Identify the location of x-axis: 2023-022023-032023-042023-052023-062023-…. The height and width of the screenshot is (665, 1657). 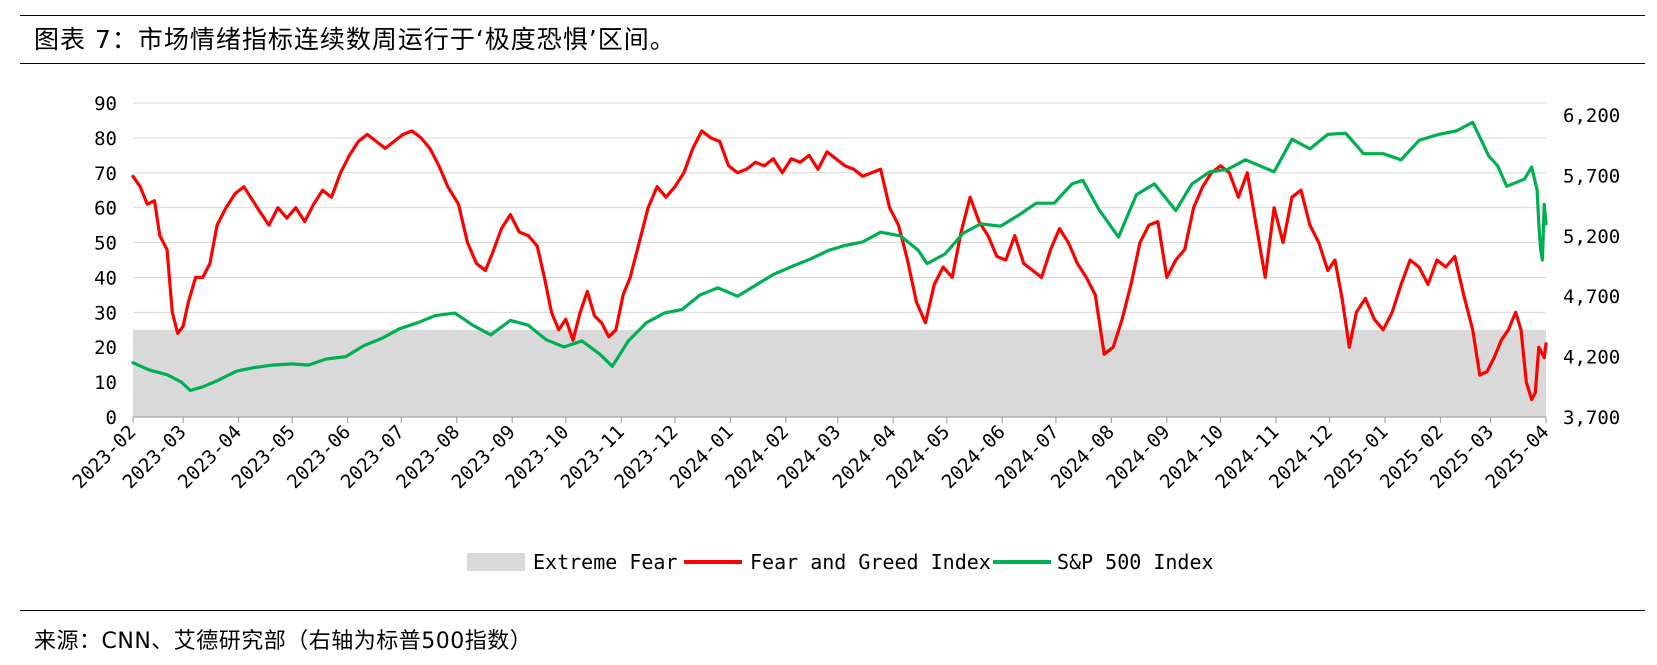
(811, 455).